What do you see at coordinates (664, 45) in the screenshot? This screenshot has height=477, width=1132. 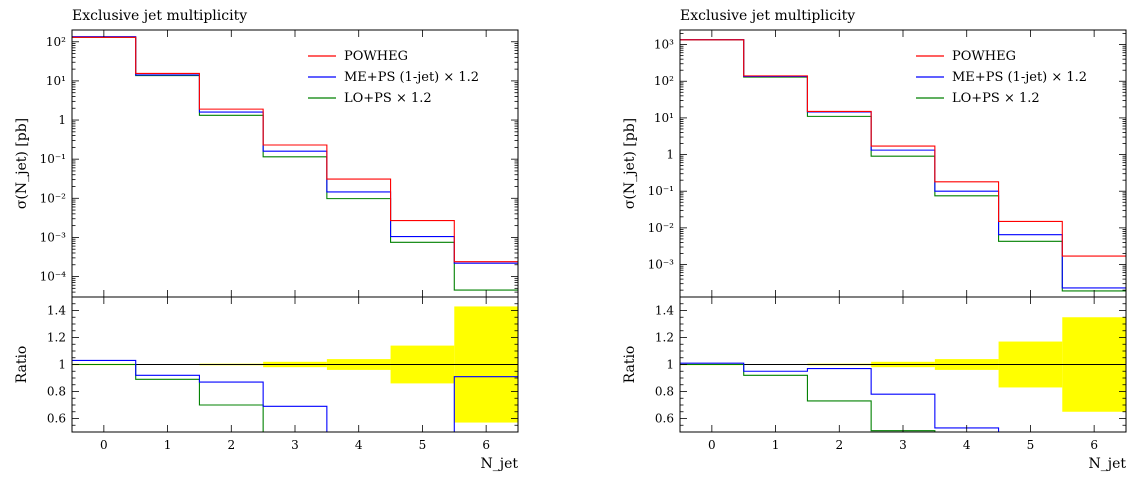 I see `y-tick-label: 10³` at bounding box center [664, 45].